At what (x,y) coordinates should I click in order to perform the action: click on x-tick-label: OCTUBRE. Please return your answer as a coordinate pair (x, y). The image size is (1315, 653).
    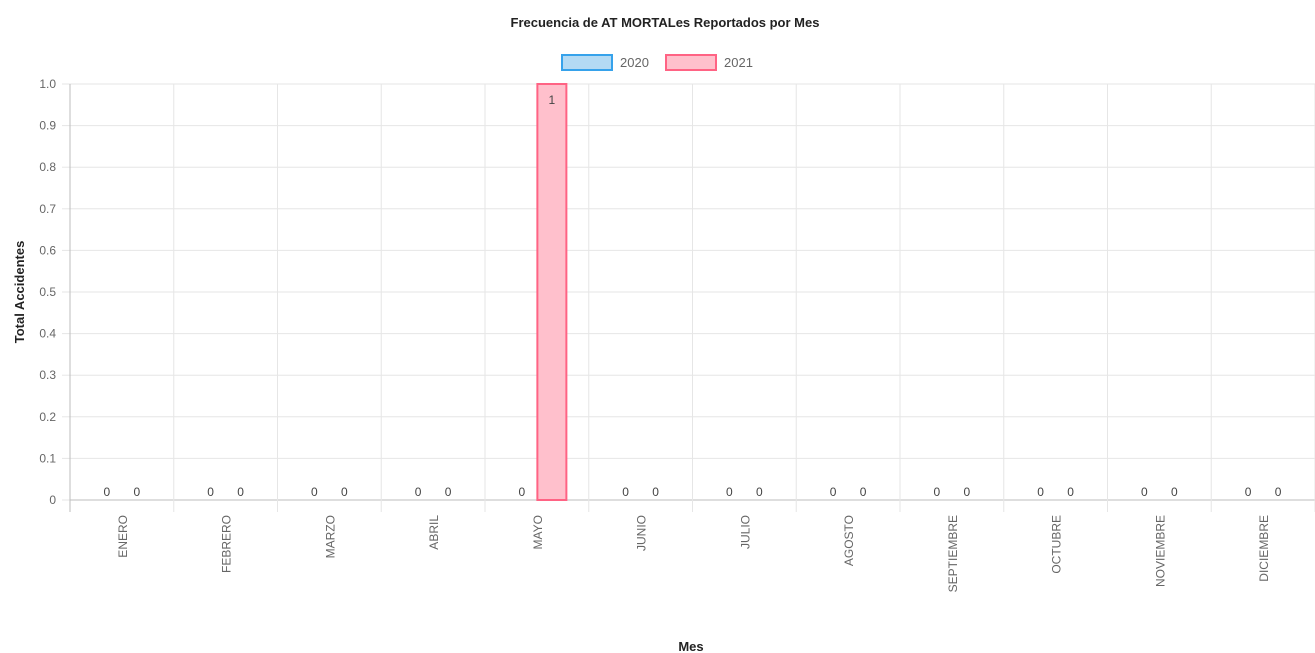
    Looking at the image, I should click on (1057, 544).